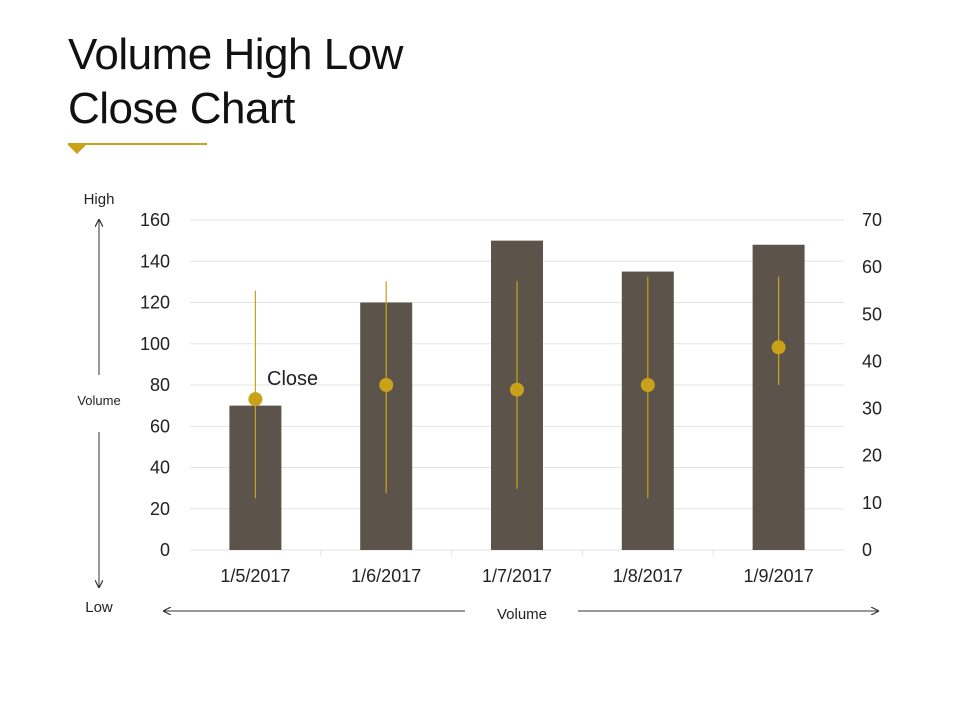  What do you see at coordinates (160, 385) in the screenshot?
I see `left-tick-label: 80` at bounding box center [160, 385].